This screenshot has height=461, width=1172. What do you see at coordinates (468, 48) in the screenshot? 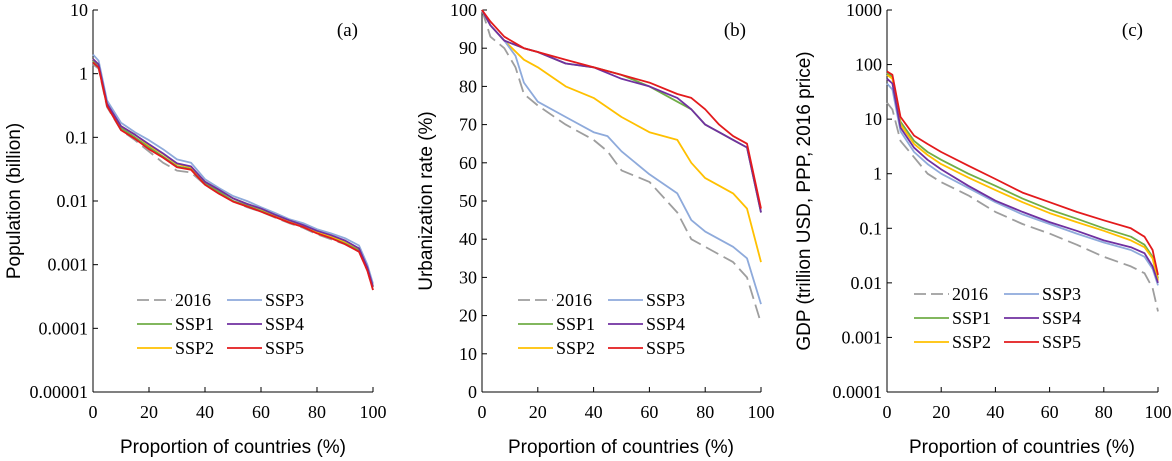
I see `y-tick-label: 90` at bounding box center [468, 48].